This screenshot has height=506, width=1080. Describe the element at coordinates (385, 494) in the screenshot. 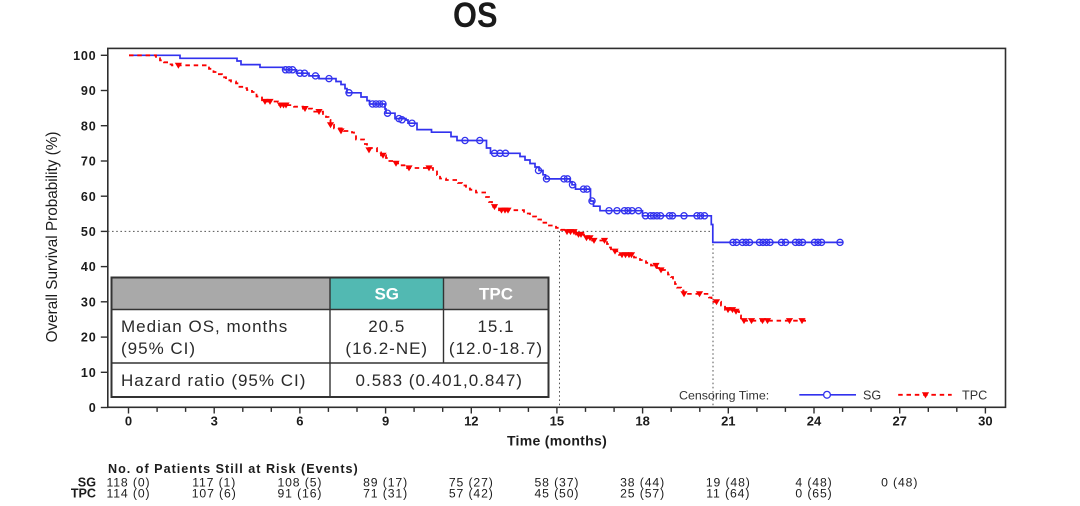

I see `svg-text: 71 (31)` at that location.